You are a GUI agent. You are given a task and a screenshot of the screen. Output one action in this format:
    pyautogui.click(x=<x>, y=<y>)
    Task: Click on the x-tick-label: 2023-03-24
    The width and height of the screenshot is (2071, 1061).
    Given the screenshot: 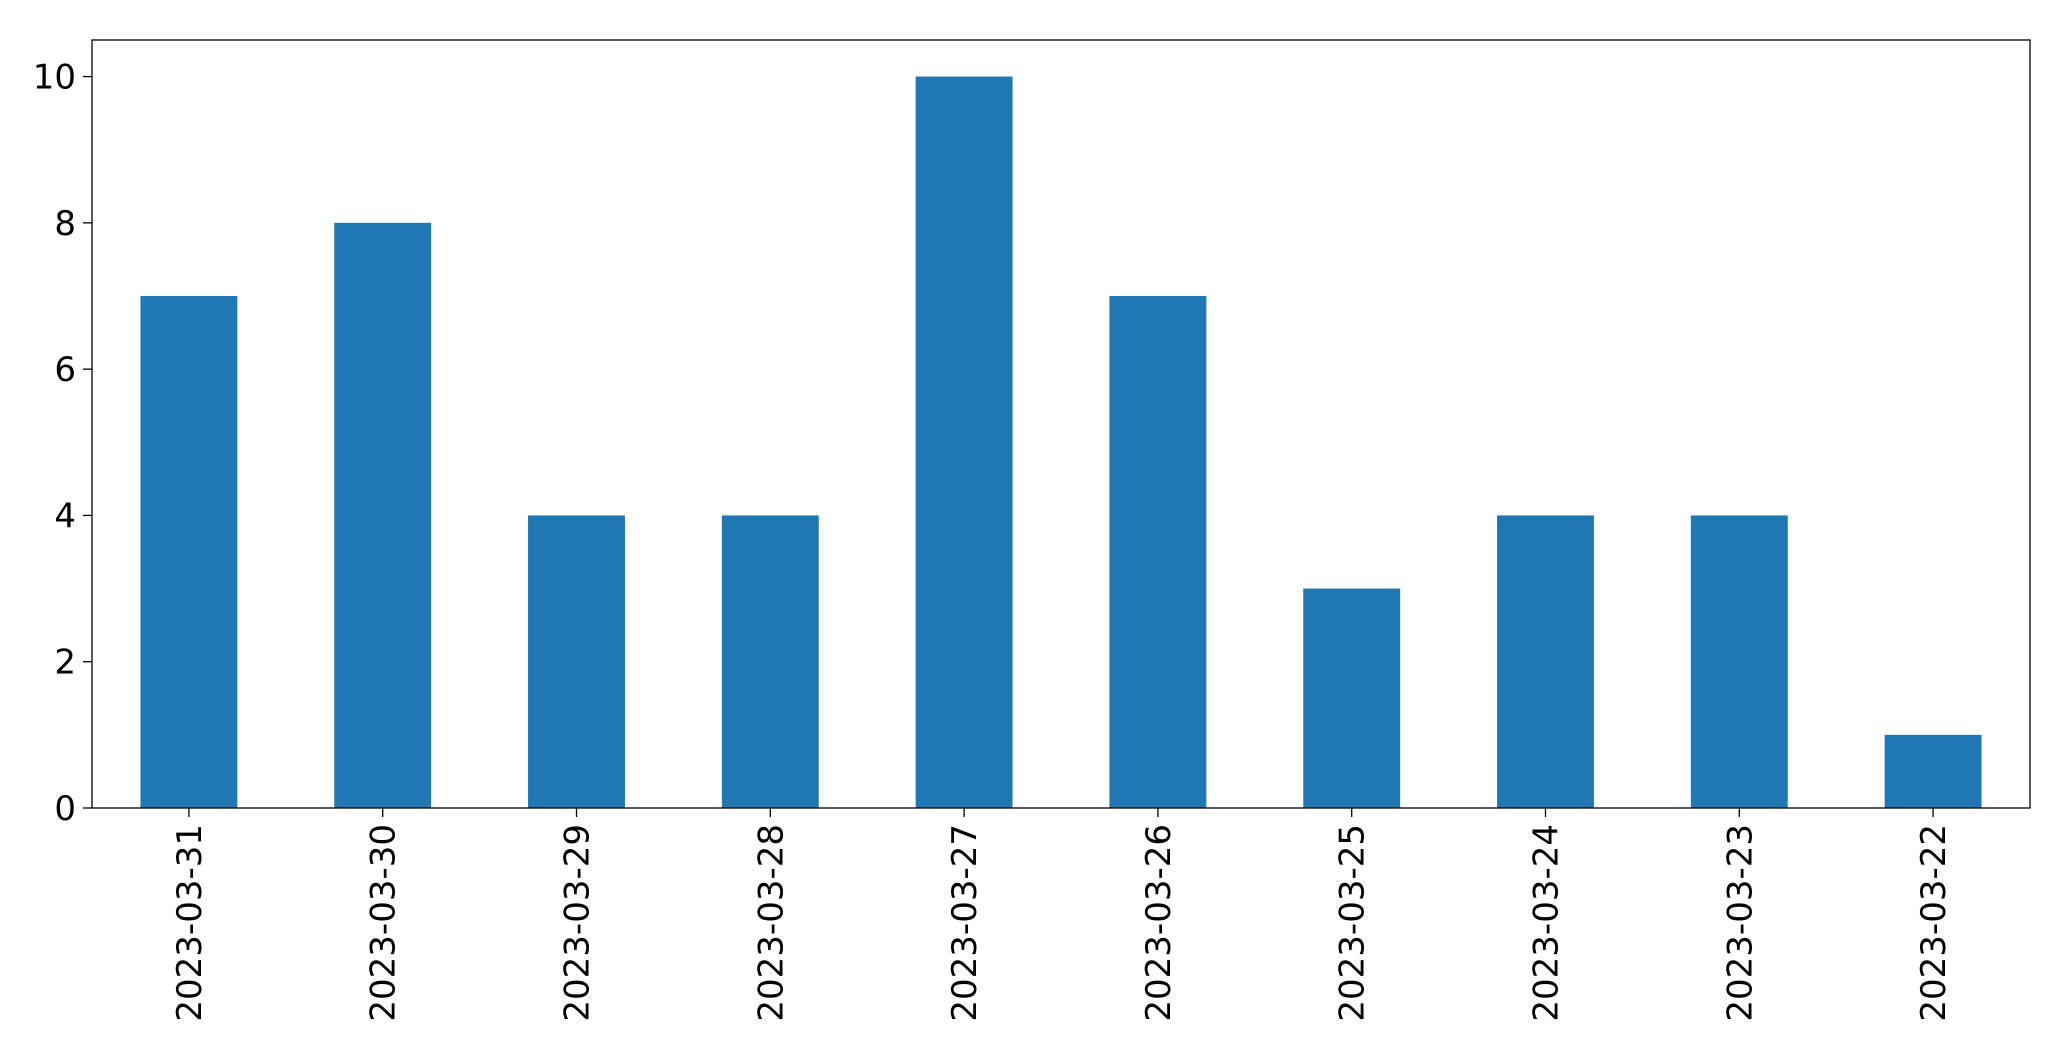 What is the action you would take?
    pyautogui.click(x=1547, y=923)
    